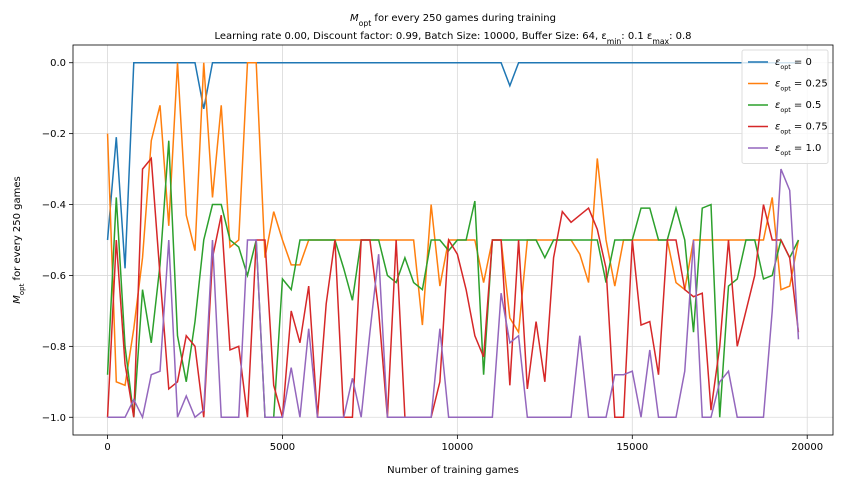  Describe the element at coordinates (806, 105) in the screenshot. I see `text-part: = 0.5` at that location.